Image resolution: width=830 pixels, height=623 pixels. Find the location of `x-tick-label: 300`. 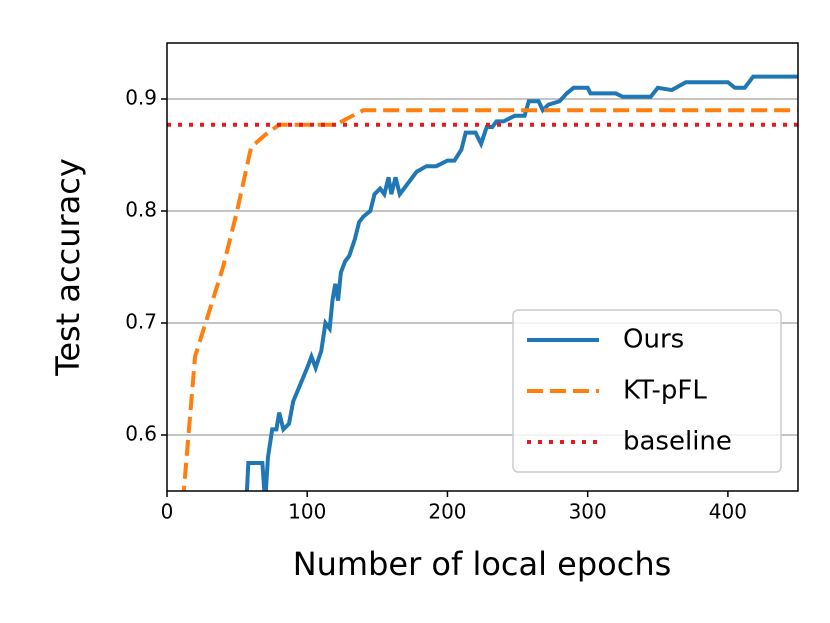

x-tick-label: 300 is located at coordinates (588, 512).